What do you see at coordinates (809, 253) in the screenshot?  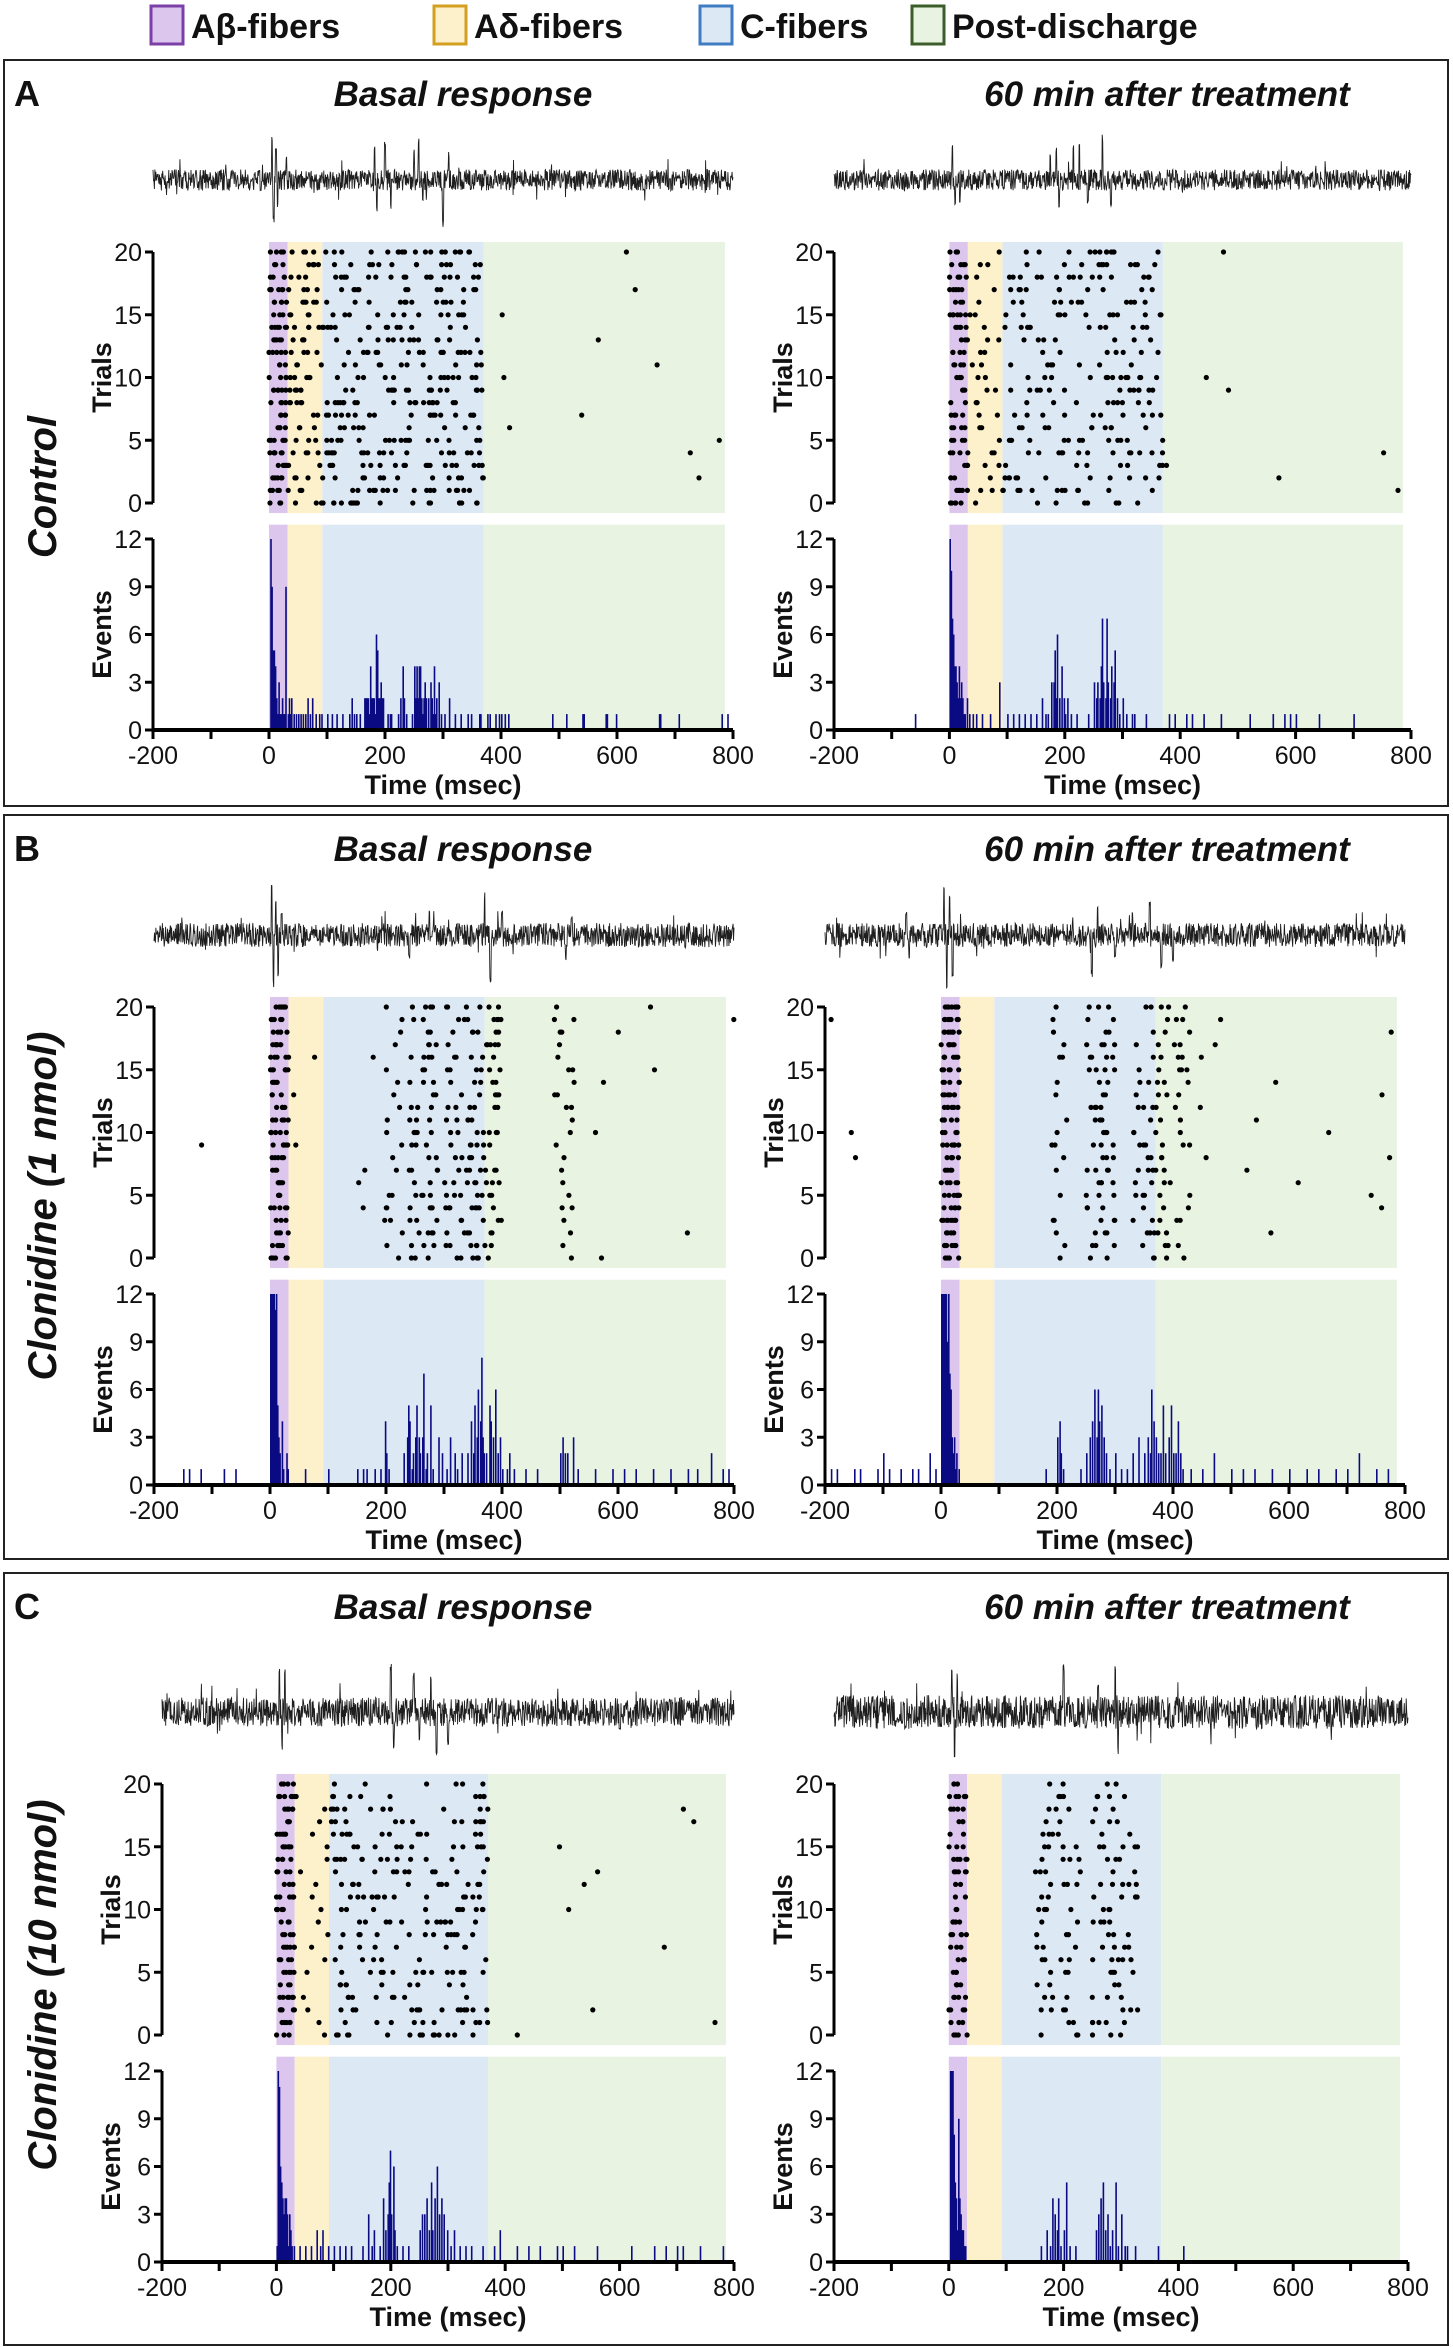 I see `raster-y-tick-label: 20` at bounding box center [809, 253].